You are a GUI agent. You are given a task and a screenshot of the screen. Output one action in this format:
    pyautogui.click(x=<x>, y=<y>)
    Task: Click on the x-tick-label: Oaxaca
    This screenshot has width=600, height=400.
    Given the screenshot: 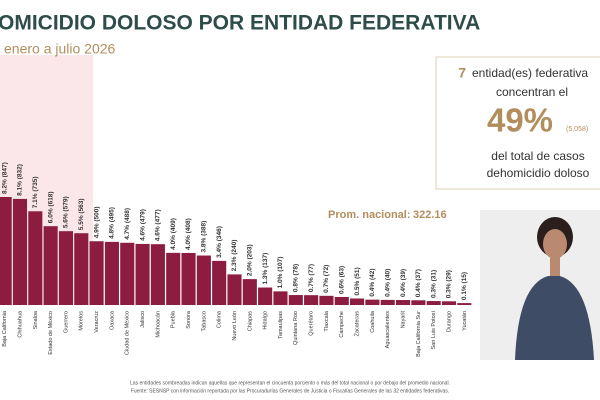 What is the action you would take?
    pyautogui.click(x=112, y=320)
    